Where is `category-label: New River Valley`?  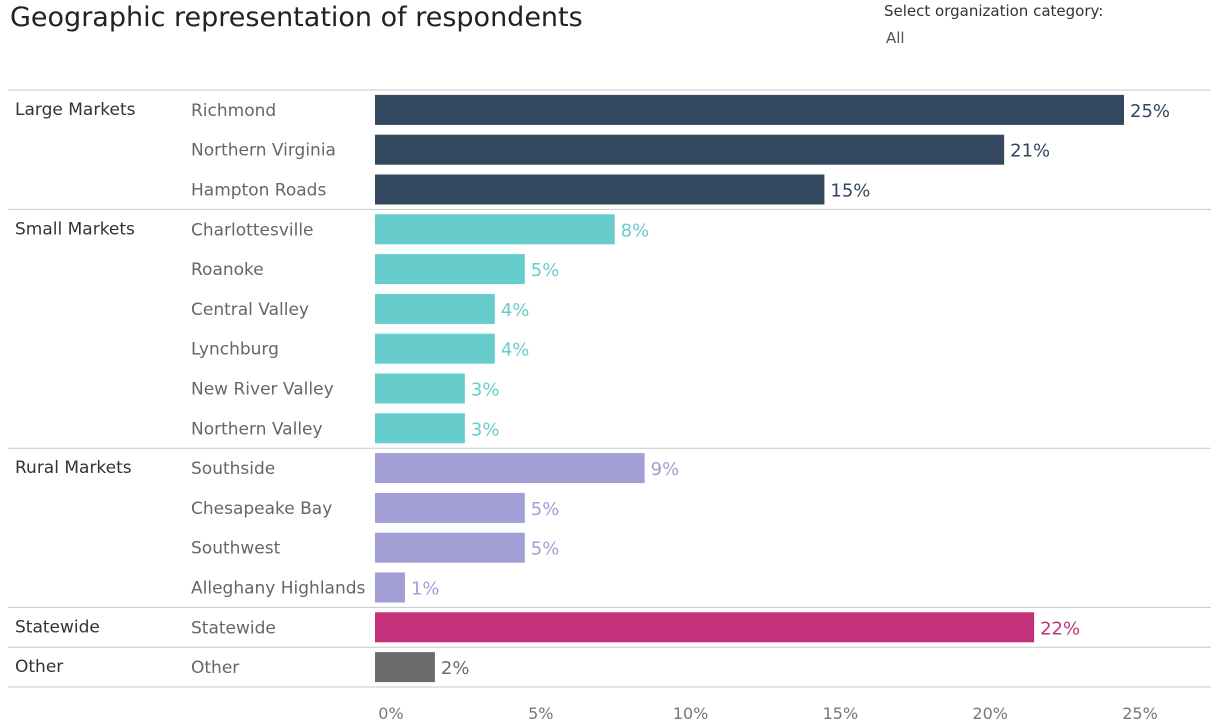 category-label: New River Valley is located at coordinates (262, 390).